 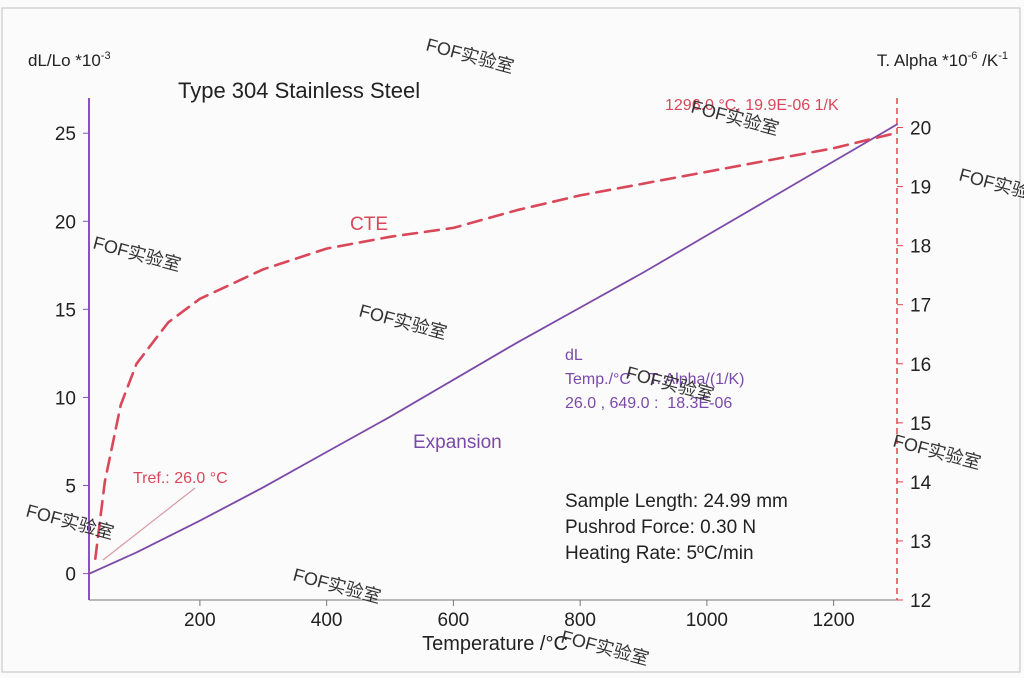 What do you see at coordinates (70, 487) in the screenshot?
I see `y-left-tick-label: 5` at bounding box center [70, 487].